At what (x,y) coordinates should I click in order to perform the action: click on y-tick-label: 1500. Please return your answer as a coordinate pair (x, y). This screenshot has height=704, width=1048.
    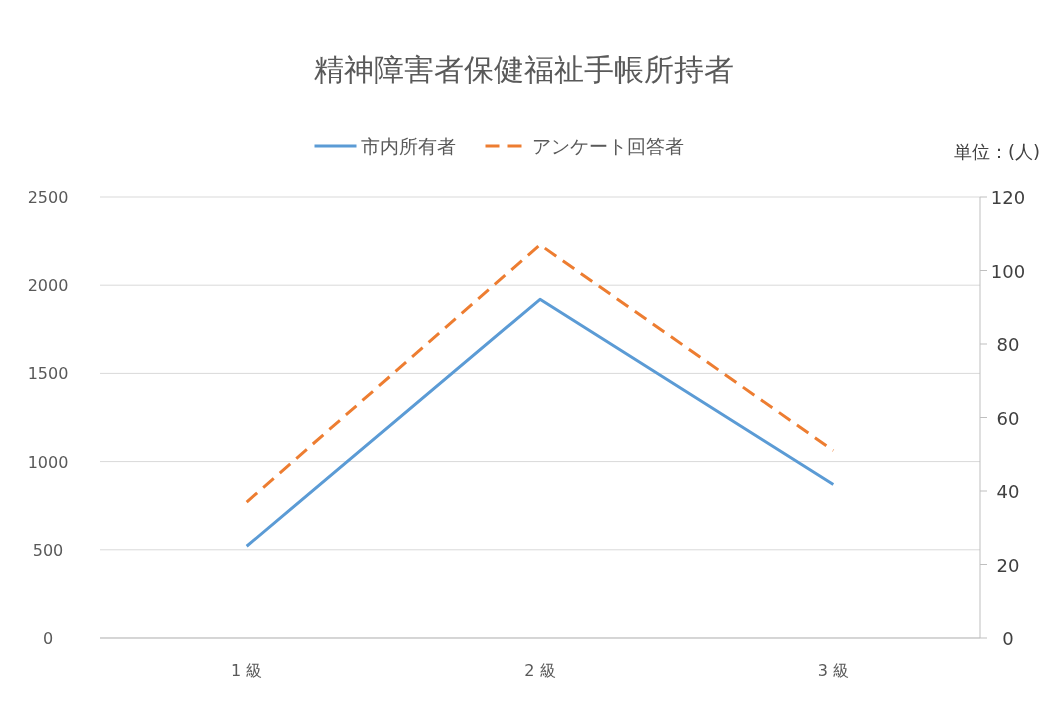
    Looking at the image, I should click on (48, 374).